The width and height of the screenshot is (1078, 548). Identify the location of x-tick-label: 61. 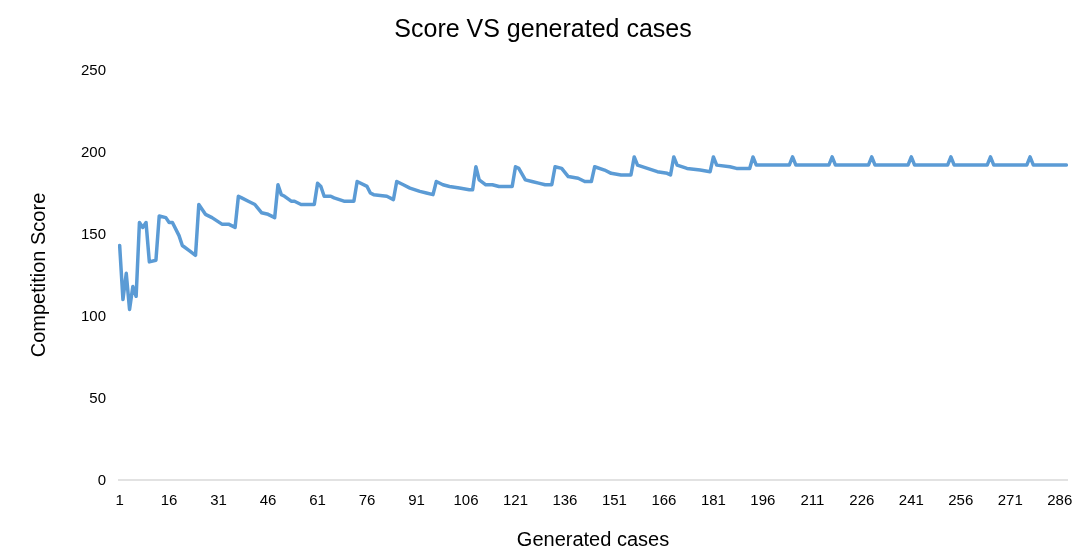
(317, 499).